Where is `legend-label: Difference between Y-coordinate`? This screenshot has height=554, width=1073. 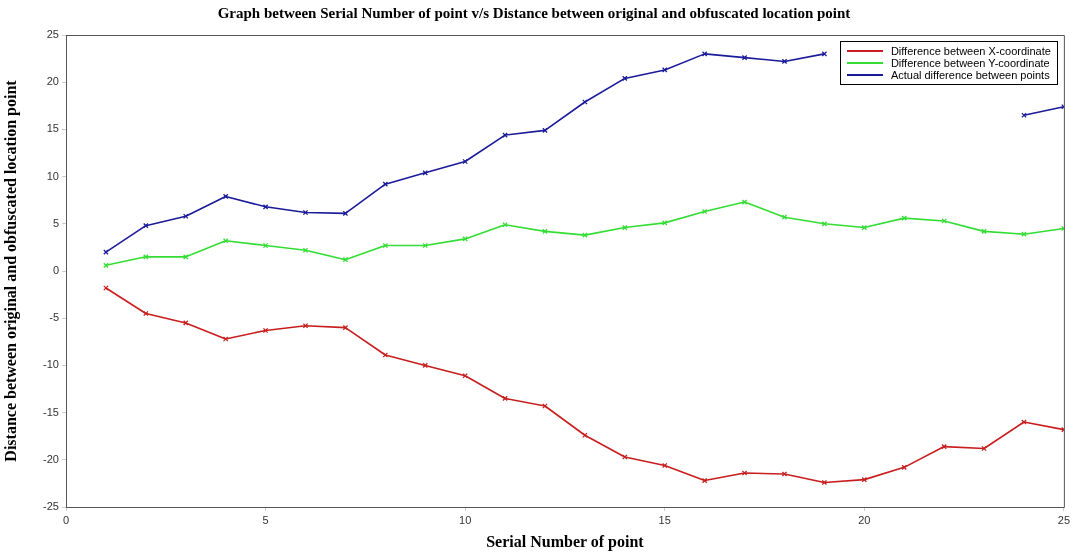 legend-label: Difference between Y-coordinate is located at coordinates (970, 63).